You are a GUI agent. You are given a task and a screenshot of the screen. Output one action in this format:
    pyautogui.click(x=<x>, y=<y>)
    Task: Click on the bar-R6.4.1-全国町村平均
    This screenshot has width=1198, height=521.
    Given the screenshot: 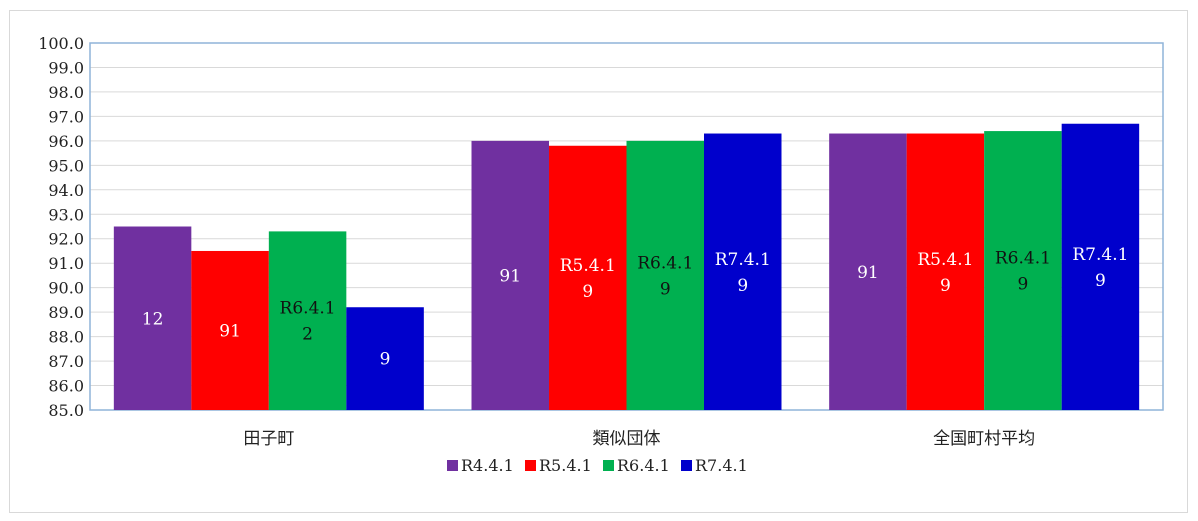 What is the action you would take?
    pyautogui.click(x=1023, y=270)
    